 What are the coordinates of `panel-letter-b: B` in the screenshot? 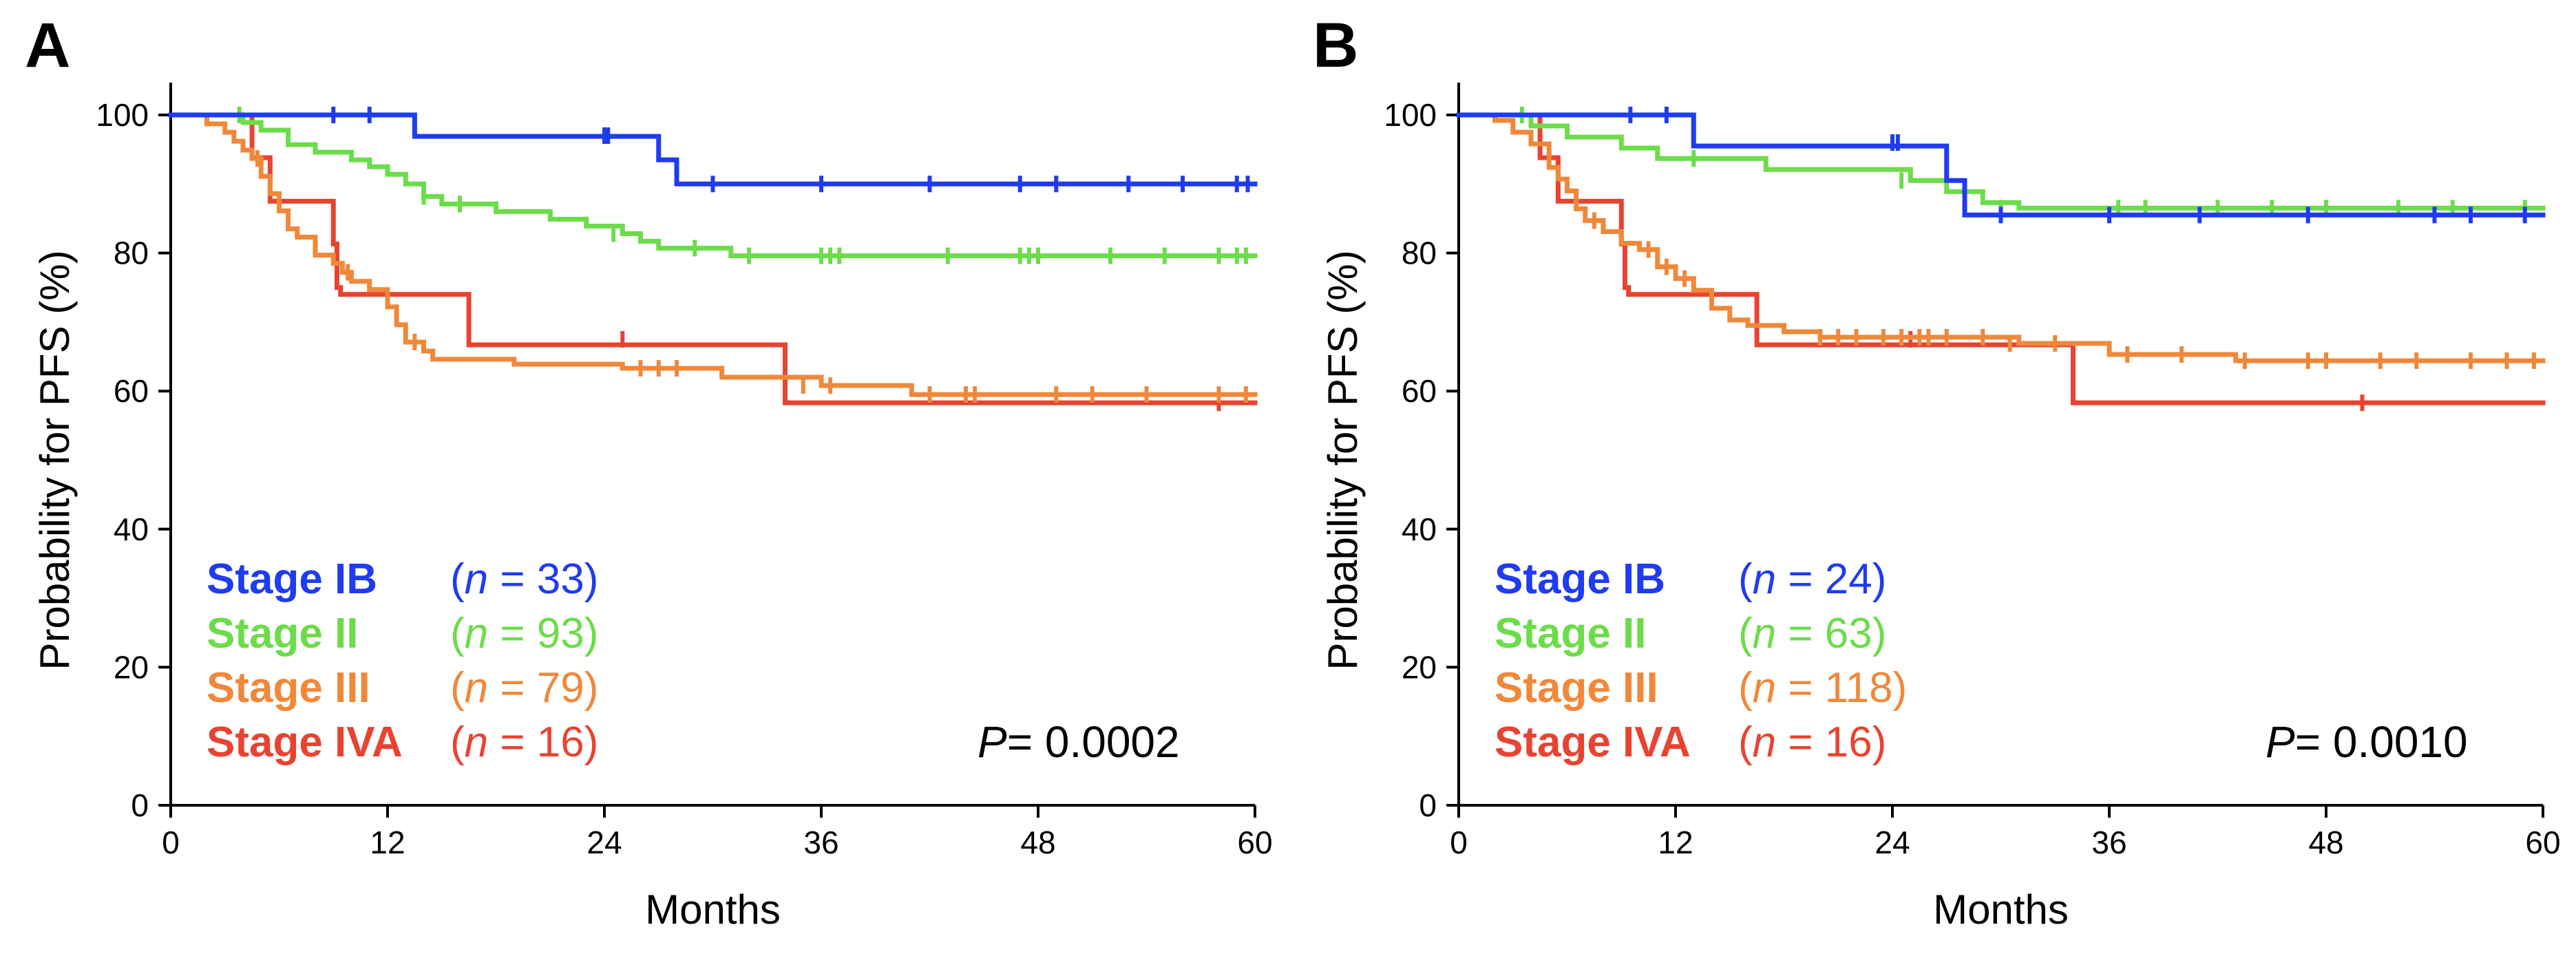 It's located at (1336, 45).